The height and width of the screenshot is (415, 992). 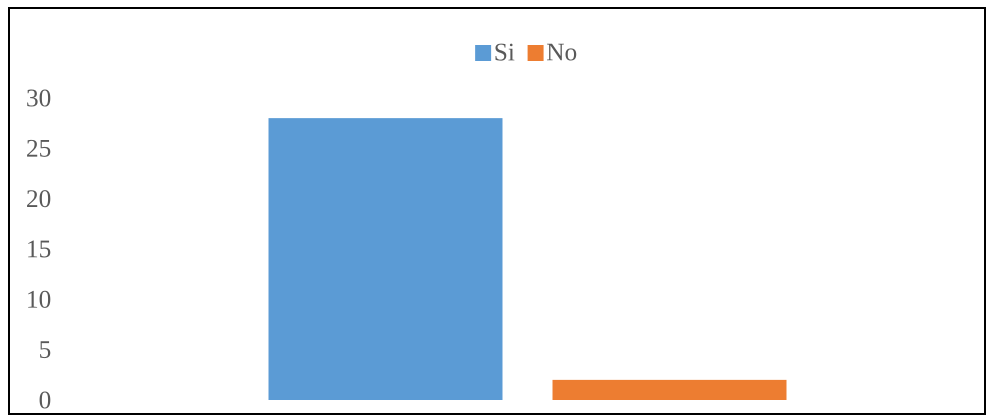 What do you see at coordinates (561, 52) in the screenshot?
I see `legend-label: No` at bounding box center [561, 52].